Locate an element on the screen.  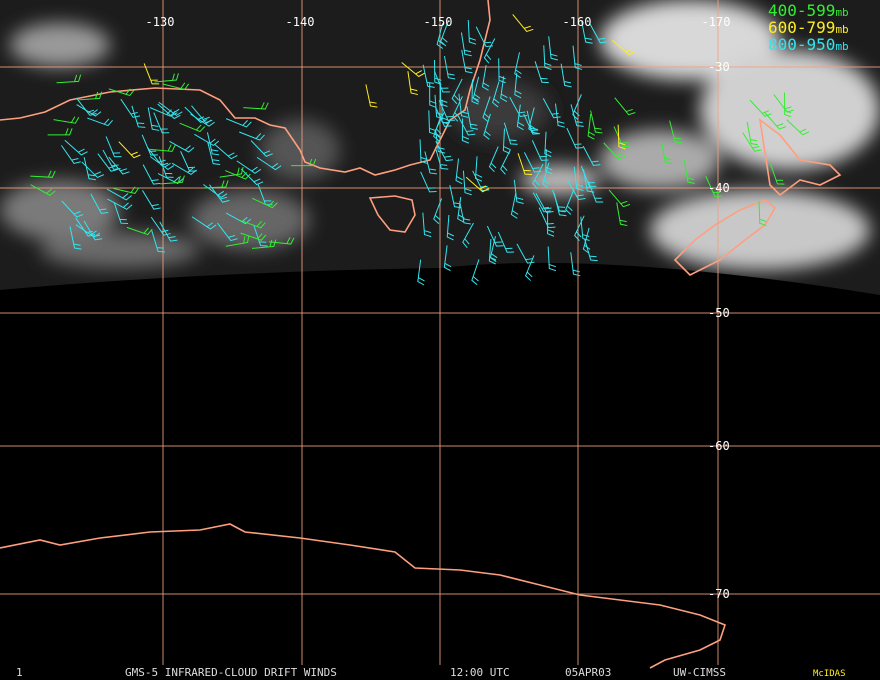
lon-label: -130 is located at coordinates (160, 22).